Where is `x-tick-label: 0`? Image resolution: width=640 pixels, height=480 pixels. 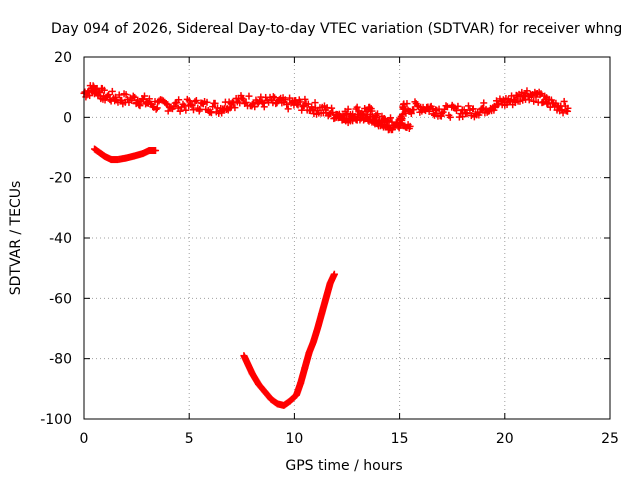
x-tick-label: 0 is located at coordinates (84, 439).